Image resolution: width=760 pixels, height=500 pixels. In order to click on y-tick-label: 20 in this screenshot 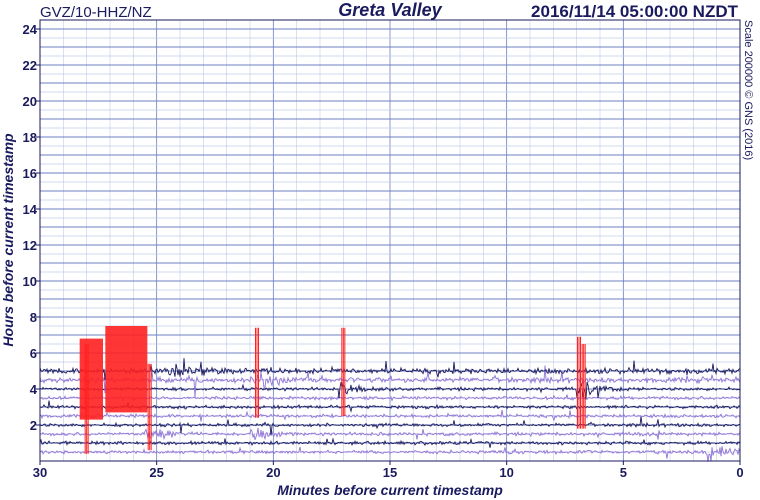, I will do `click(30, 101)`.